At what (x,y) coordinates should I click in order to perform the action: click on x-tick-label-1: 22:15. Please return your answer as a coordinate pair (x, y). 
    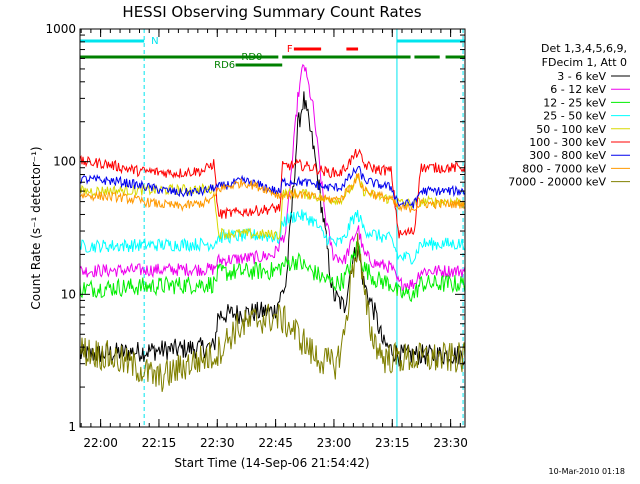
    Looking at the image, I should click on (159, 443).